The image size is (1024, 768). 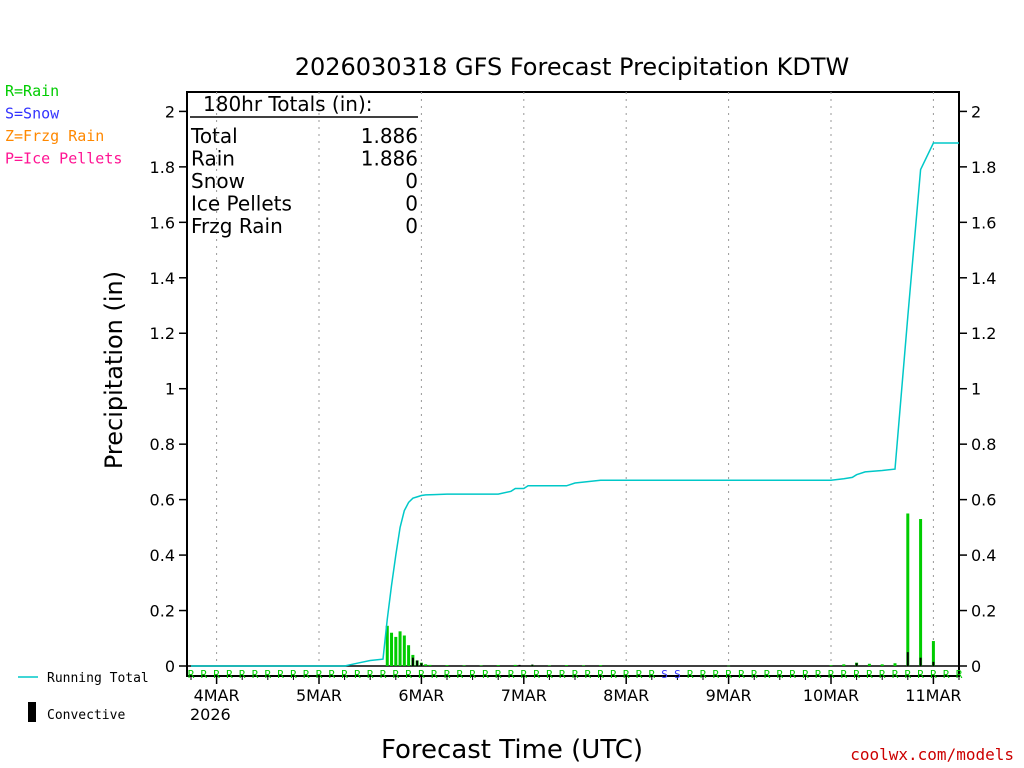 I want to click on y-tick-label-left: 1.4, so click(x=162, y=278).